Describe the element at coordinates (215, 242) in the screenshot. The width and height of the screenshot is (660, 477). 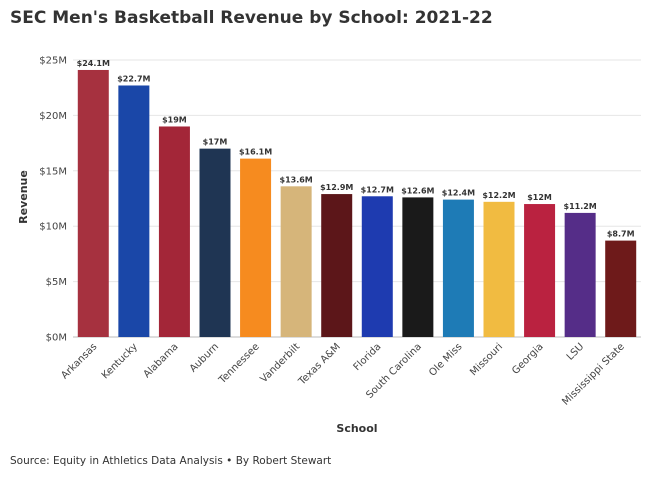
I see `bar-auburn` at that location.